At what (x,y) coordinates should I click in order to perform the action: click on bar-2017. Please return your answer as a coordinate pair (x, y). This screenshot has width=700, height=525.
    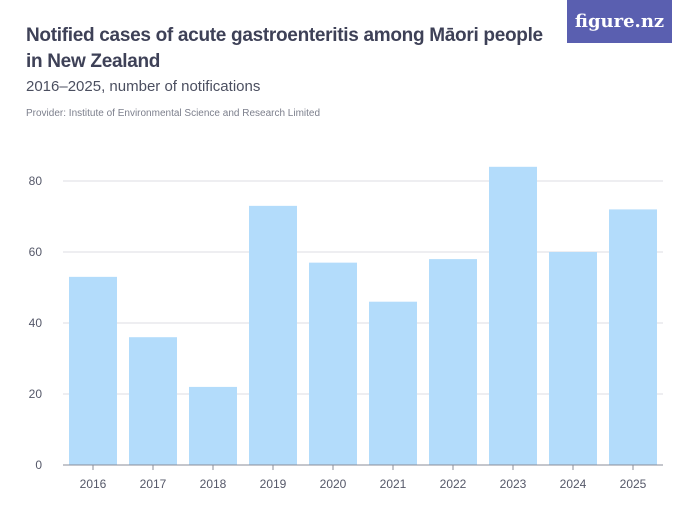
    Looking at the image, I should click on (153, 401).